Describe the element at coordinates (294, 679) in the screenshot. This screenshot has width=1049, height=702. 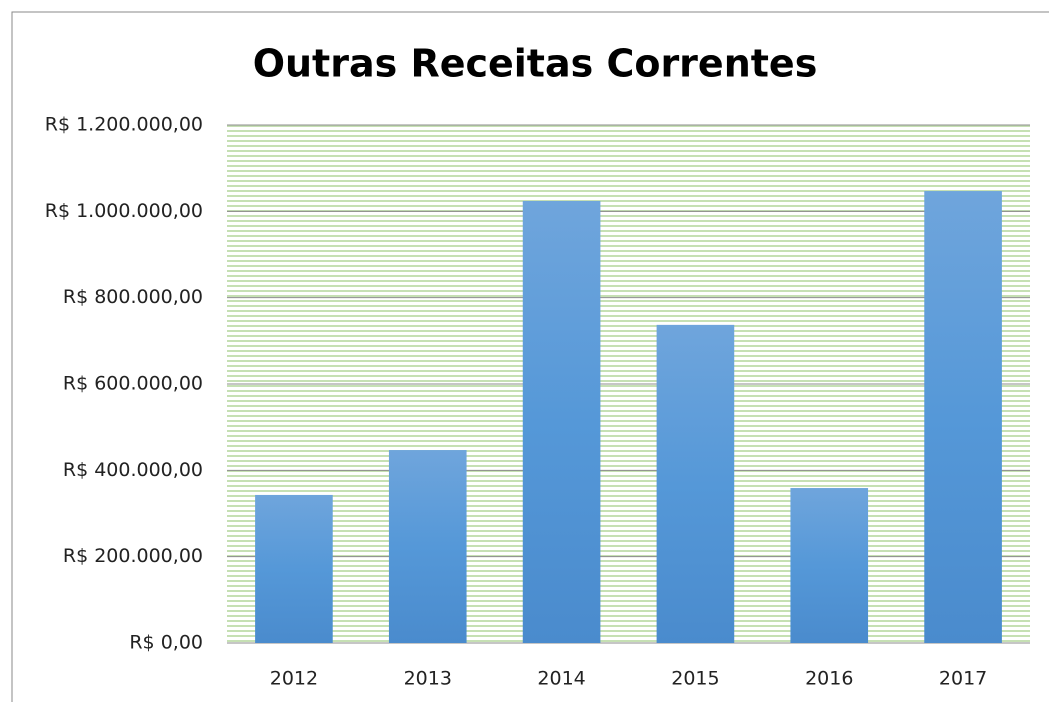
I see `x-tick-label: 2012` at that location.